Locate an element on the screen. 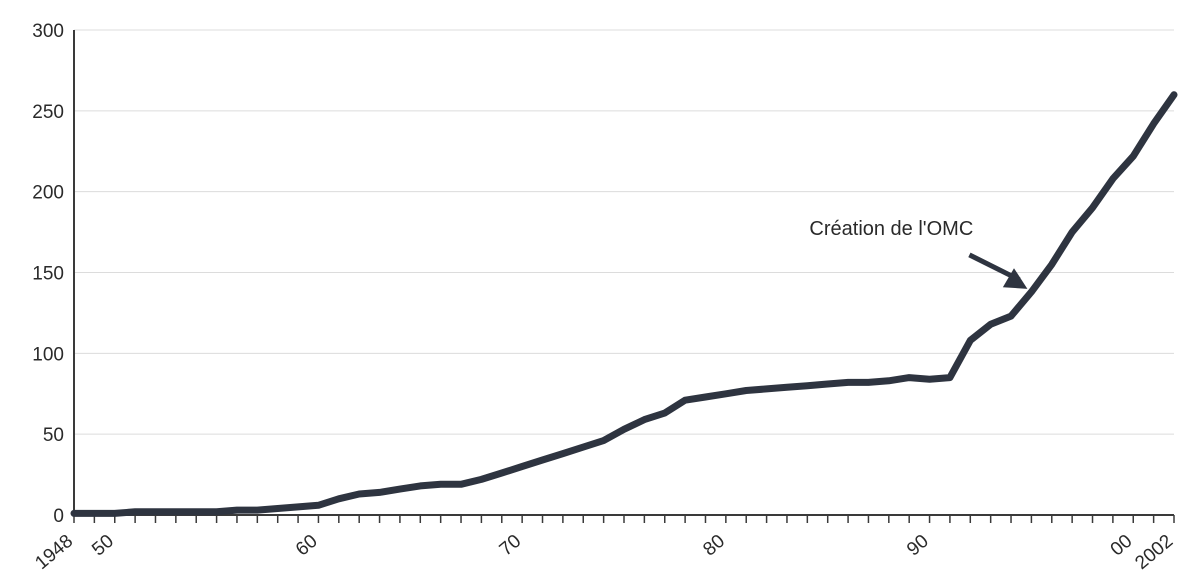  x-tick-label: 80 is located at coordinates (714, 546).